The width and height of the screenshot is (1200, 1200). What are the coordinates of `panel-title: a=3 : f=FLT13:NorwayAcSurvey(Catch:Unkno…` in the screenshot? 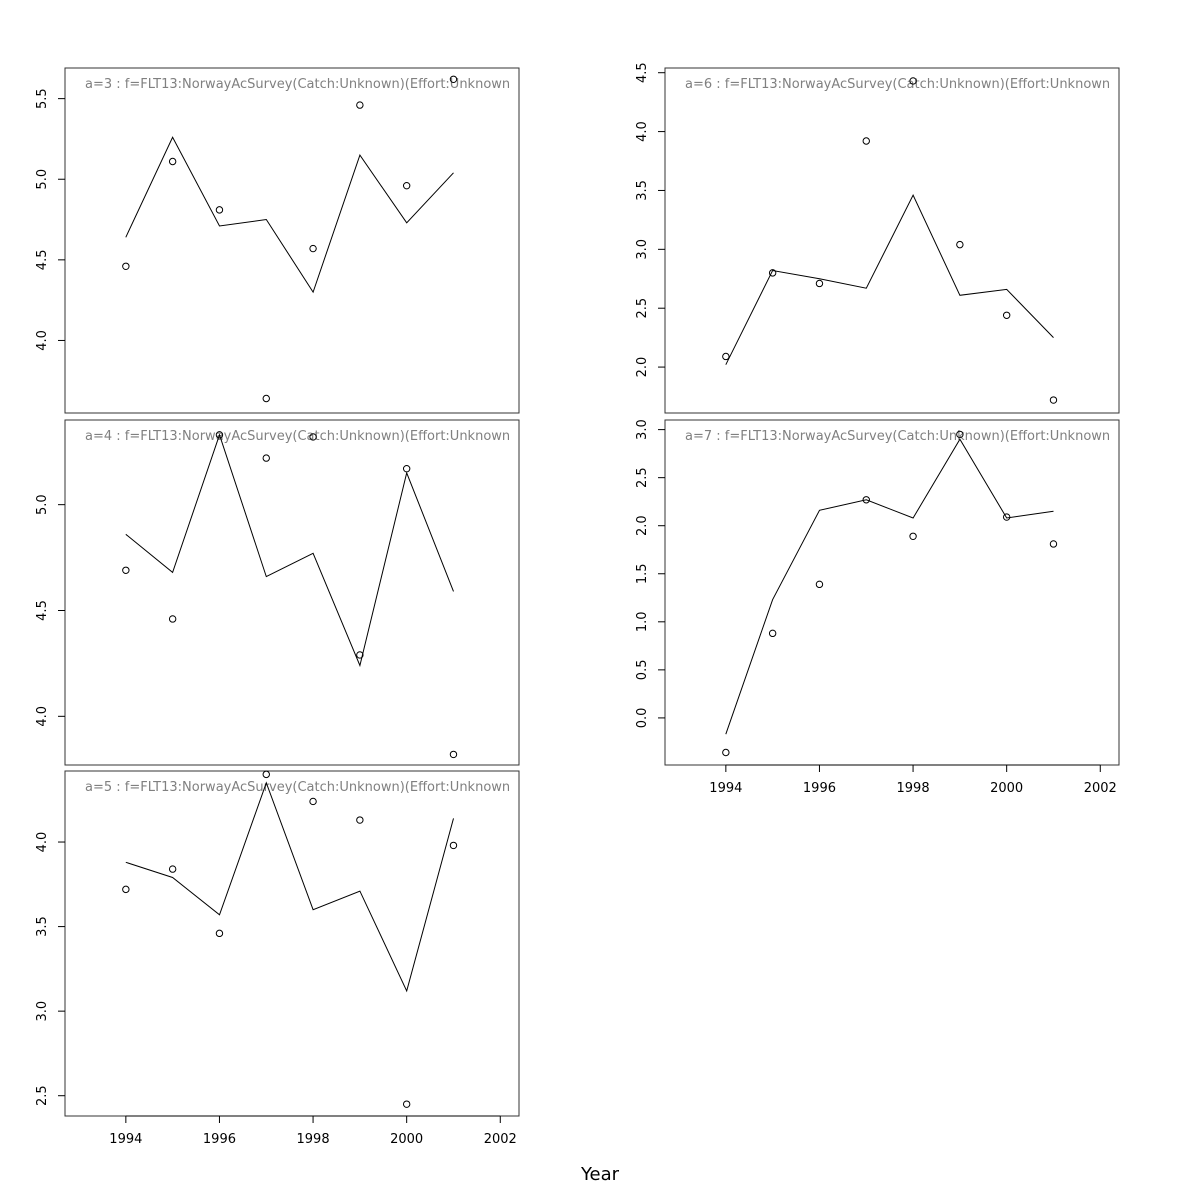 It's located at (297, 84).